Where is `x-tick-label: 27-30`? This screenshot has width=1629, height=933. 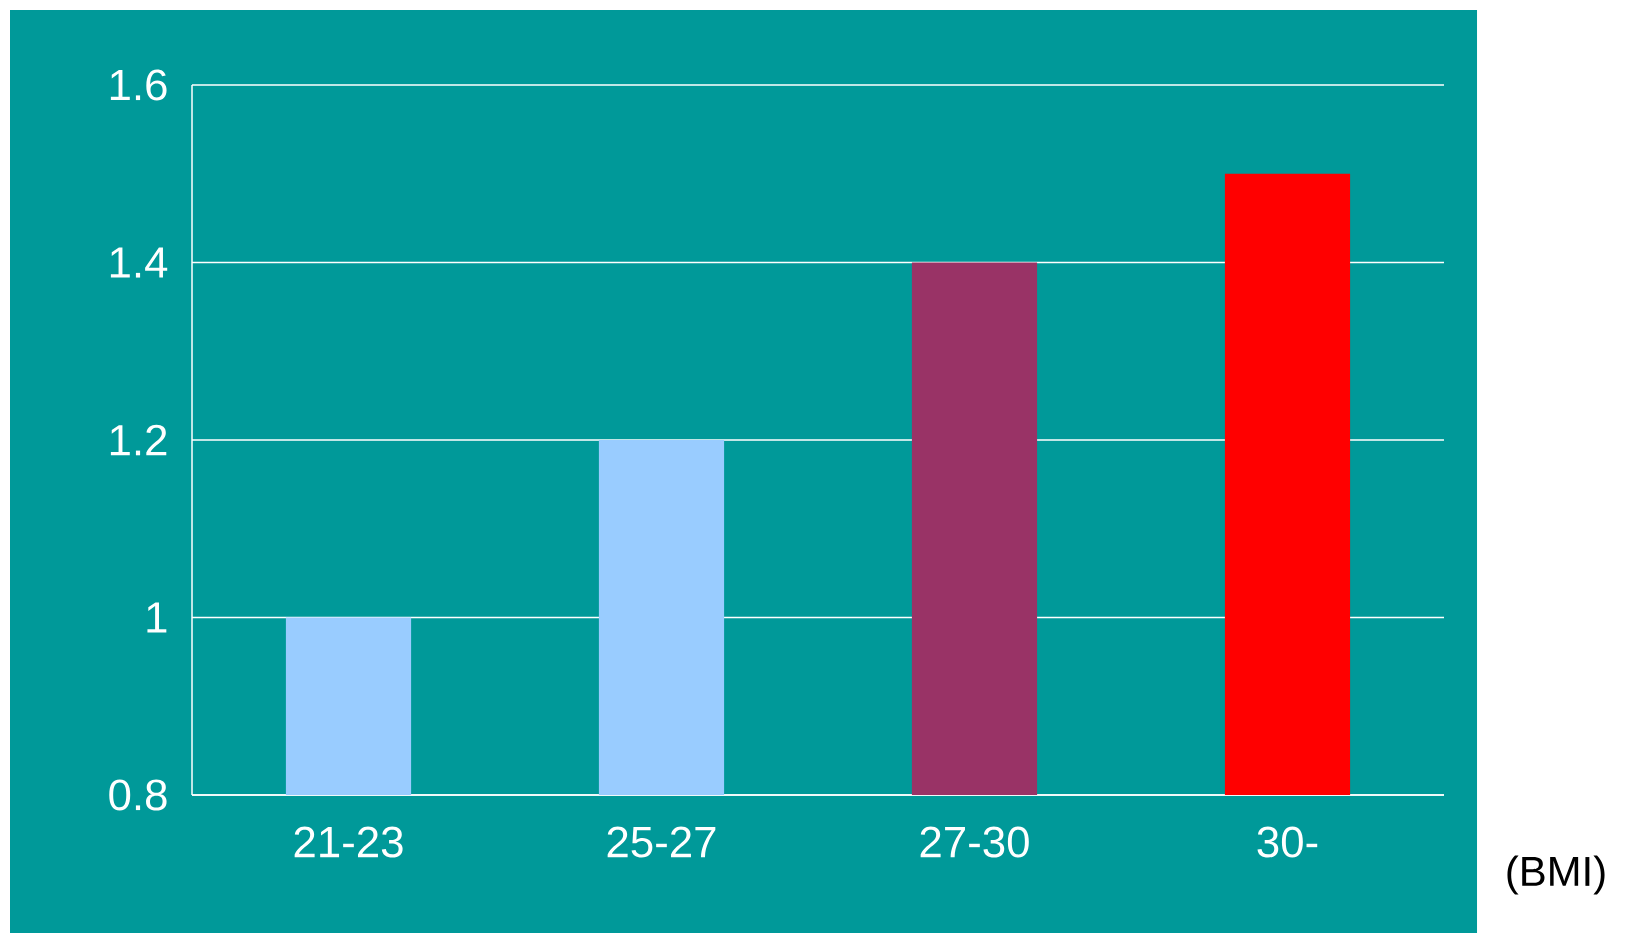
x-tick-label: 27-30 is located at coordinates (974, 842).